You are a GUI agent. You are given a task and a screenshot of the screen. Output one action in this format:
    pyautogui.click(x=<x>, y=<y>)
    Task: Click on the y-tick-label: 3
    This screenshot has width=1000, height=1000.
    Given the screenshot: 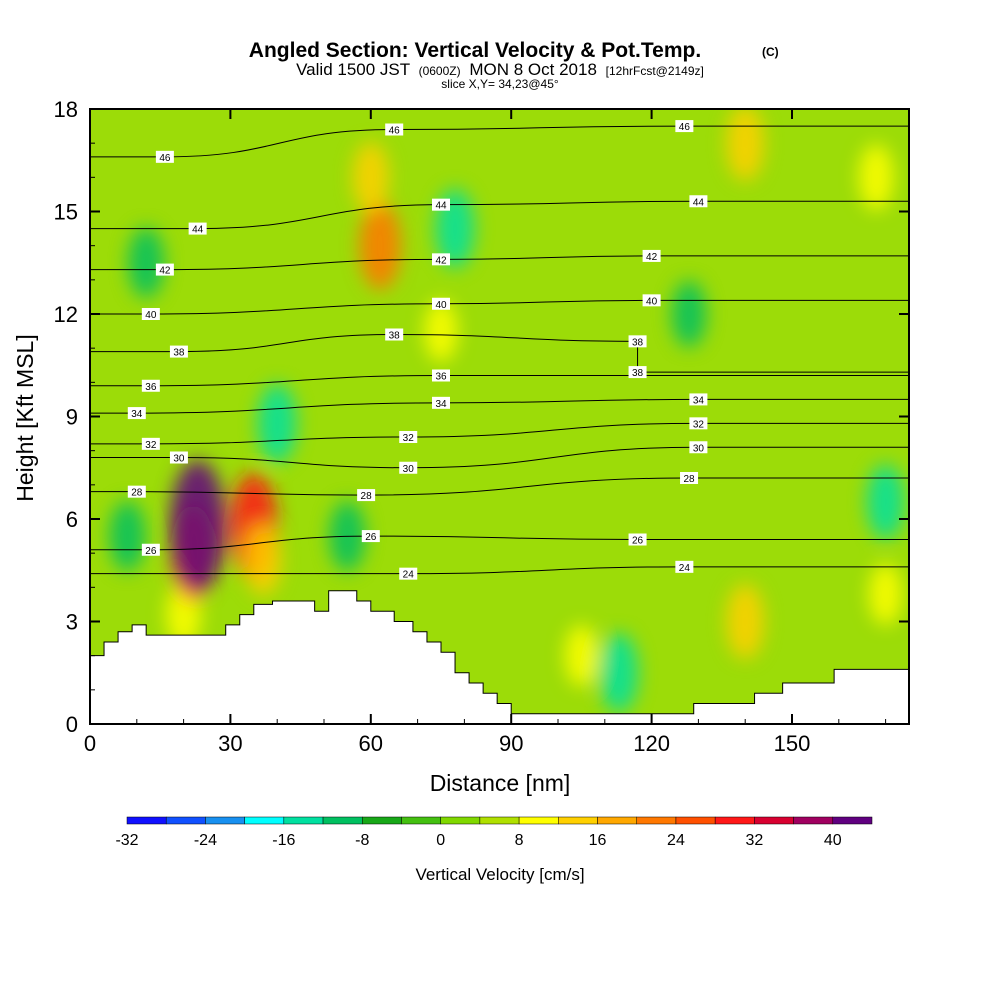 What is the action you would take?
    pyautogui.click(x=72, y=622)
    